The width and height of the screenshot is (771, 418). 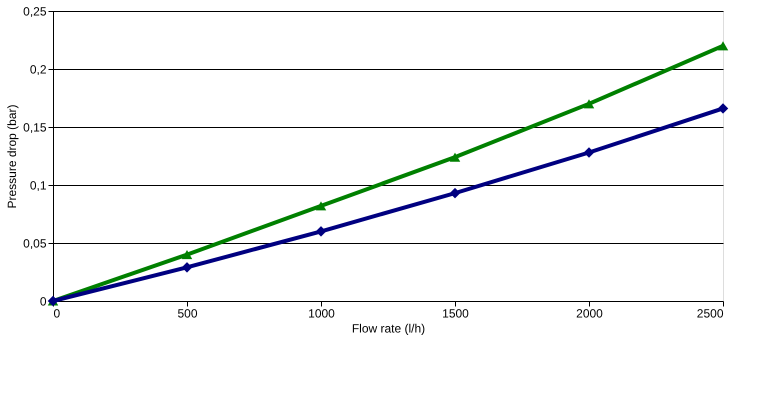 I want to click on y-axis-title: Pressure drop (bar), so click(x=12, y=156).